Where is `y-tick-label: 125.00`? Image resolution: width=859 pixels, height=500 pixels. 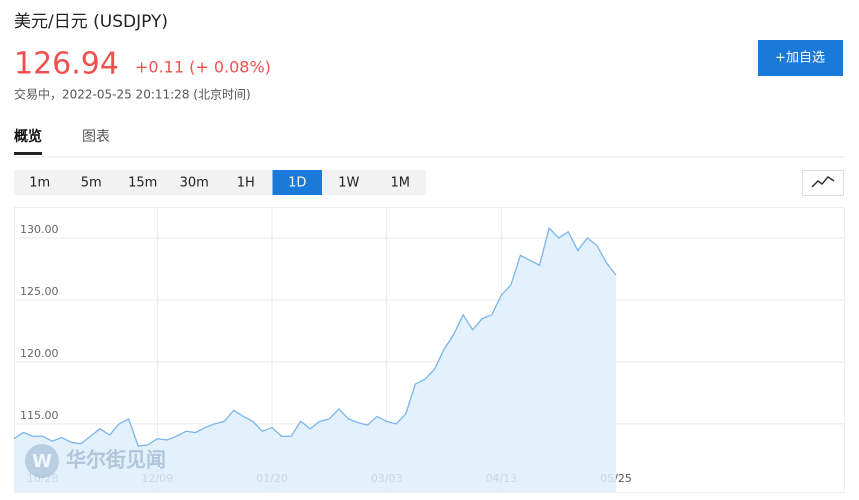
y-tick-label: 125.00 is located at coordinates (39, 291).